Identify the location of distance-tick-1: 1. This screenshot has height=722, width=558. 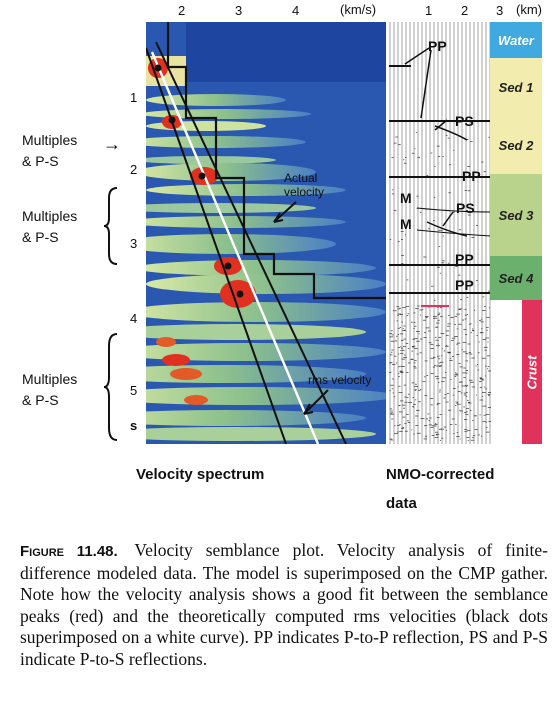
(429, 10).